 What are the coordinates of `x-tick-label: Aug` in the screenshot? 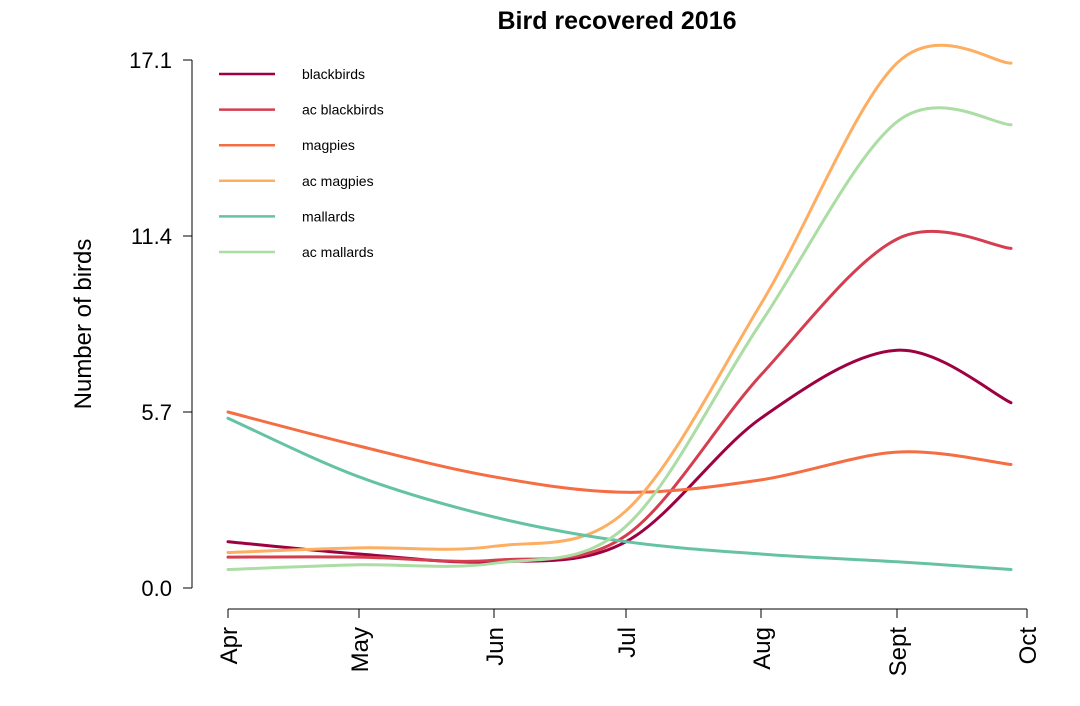 It's located at (762, 648).